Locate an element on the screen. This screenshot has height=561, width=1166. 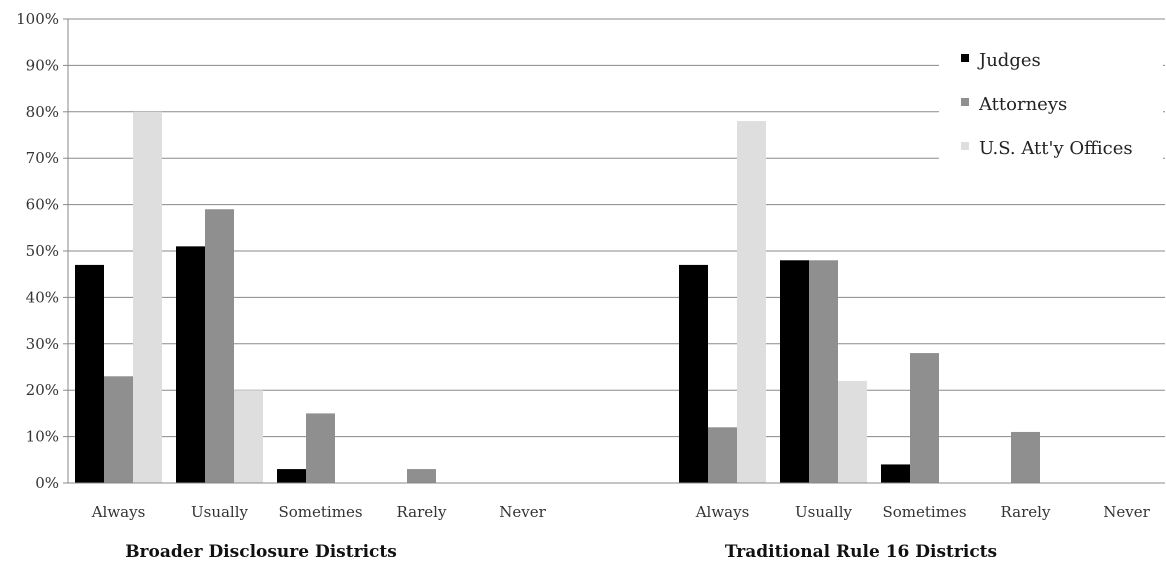
legend-label: U.S. Att'y Offices is located at coordinates (1056, 148).